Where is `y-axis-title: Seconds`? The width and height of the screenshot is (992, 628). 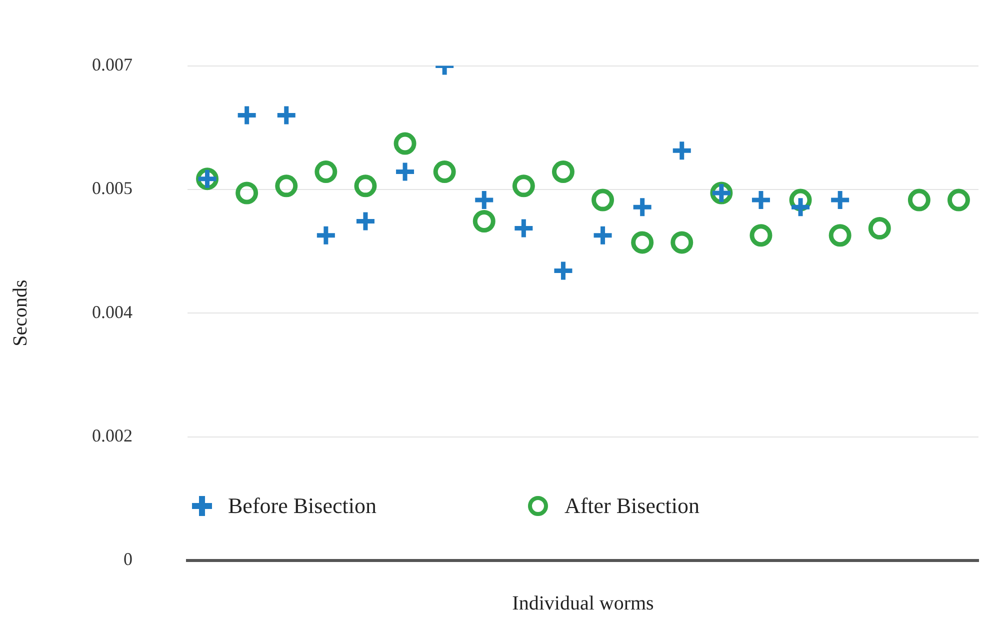
y-axis-title: Seconds is located at coordinates (20, 313).